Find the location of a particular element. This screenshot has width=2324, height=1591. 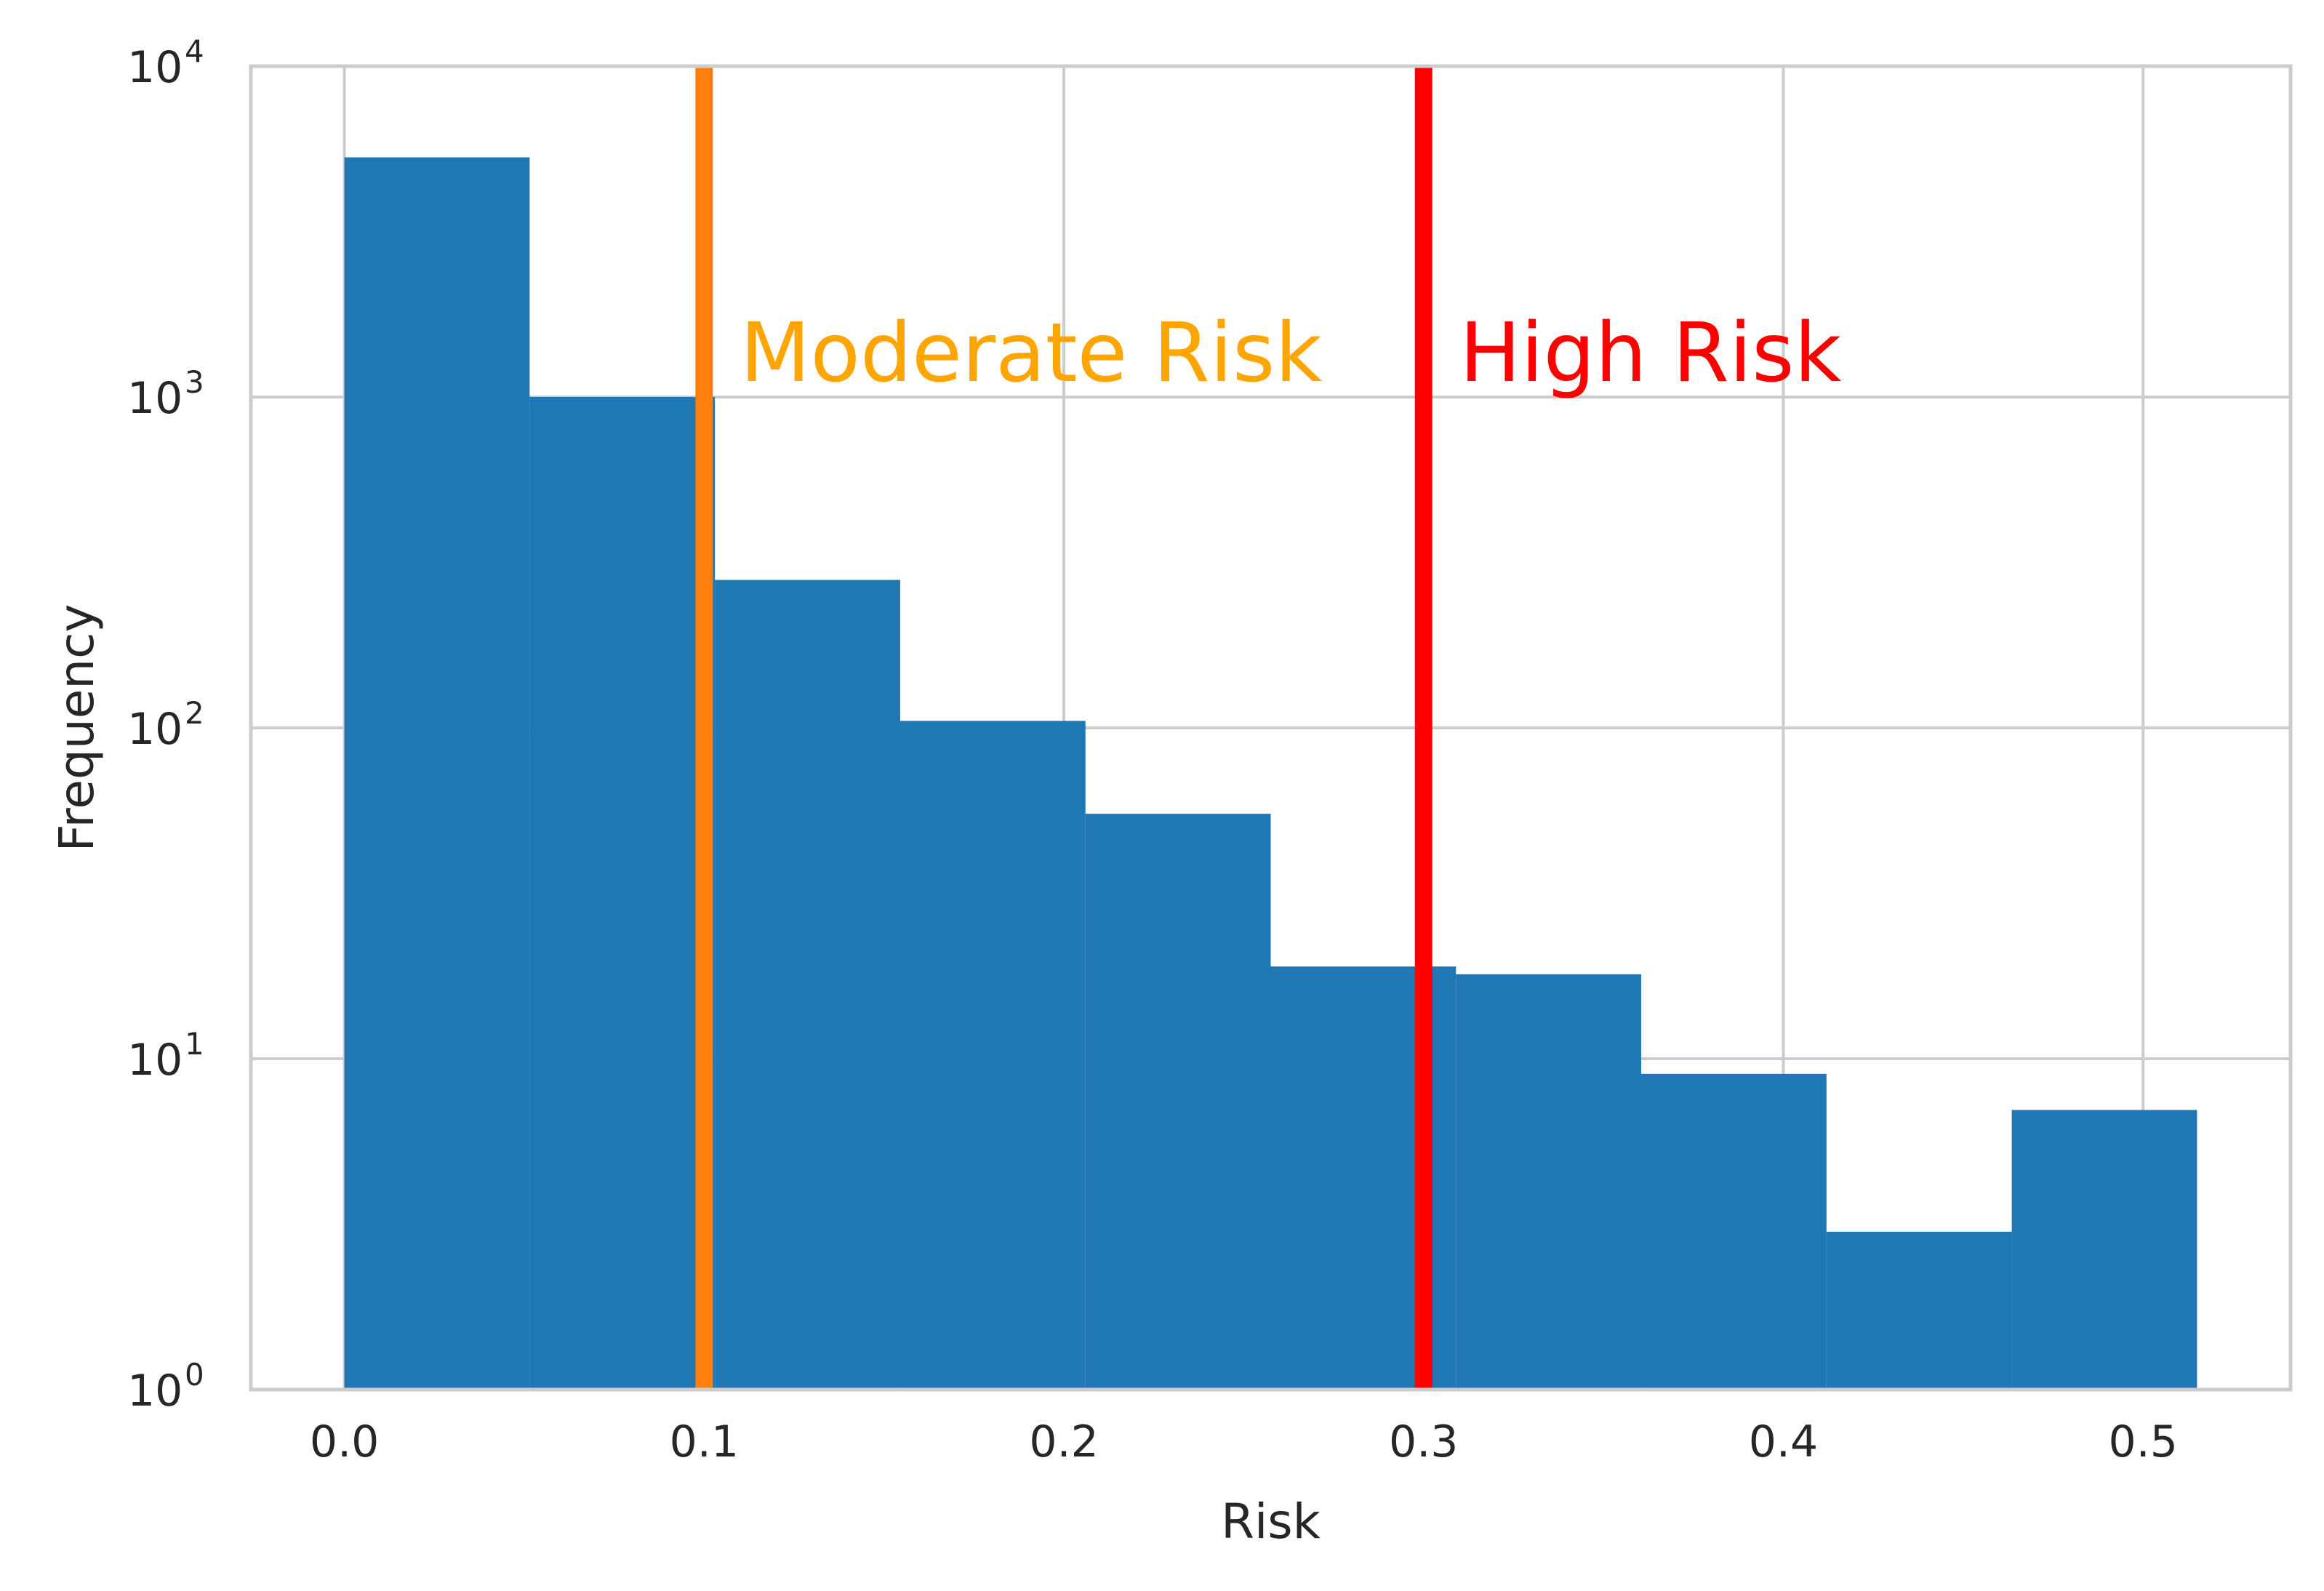

y-tick-exponent-2: 2 is located at coordinates (194, 713).